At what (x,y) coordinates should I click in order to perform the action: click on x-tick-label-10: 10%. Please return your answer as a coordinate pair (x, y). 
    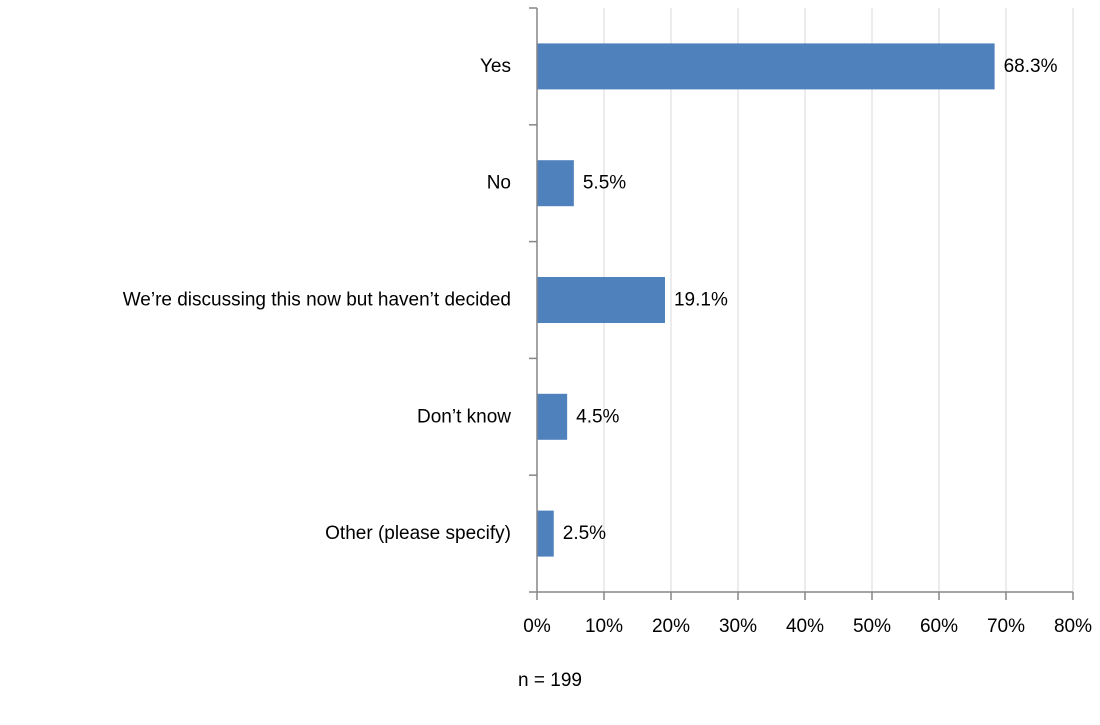
    Looking at the image, I should click on (604, 626).